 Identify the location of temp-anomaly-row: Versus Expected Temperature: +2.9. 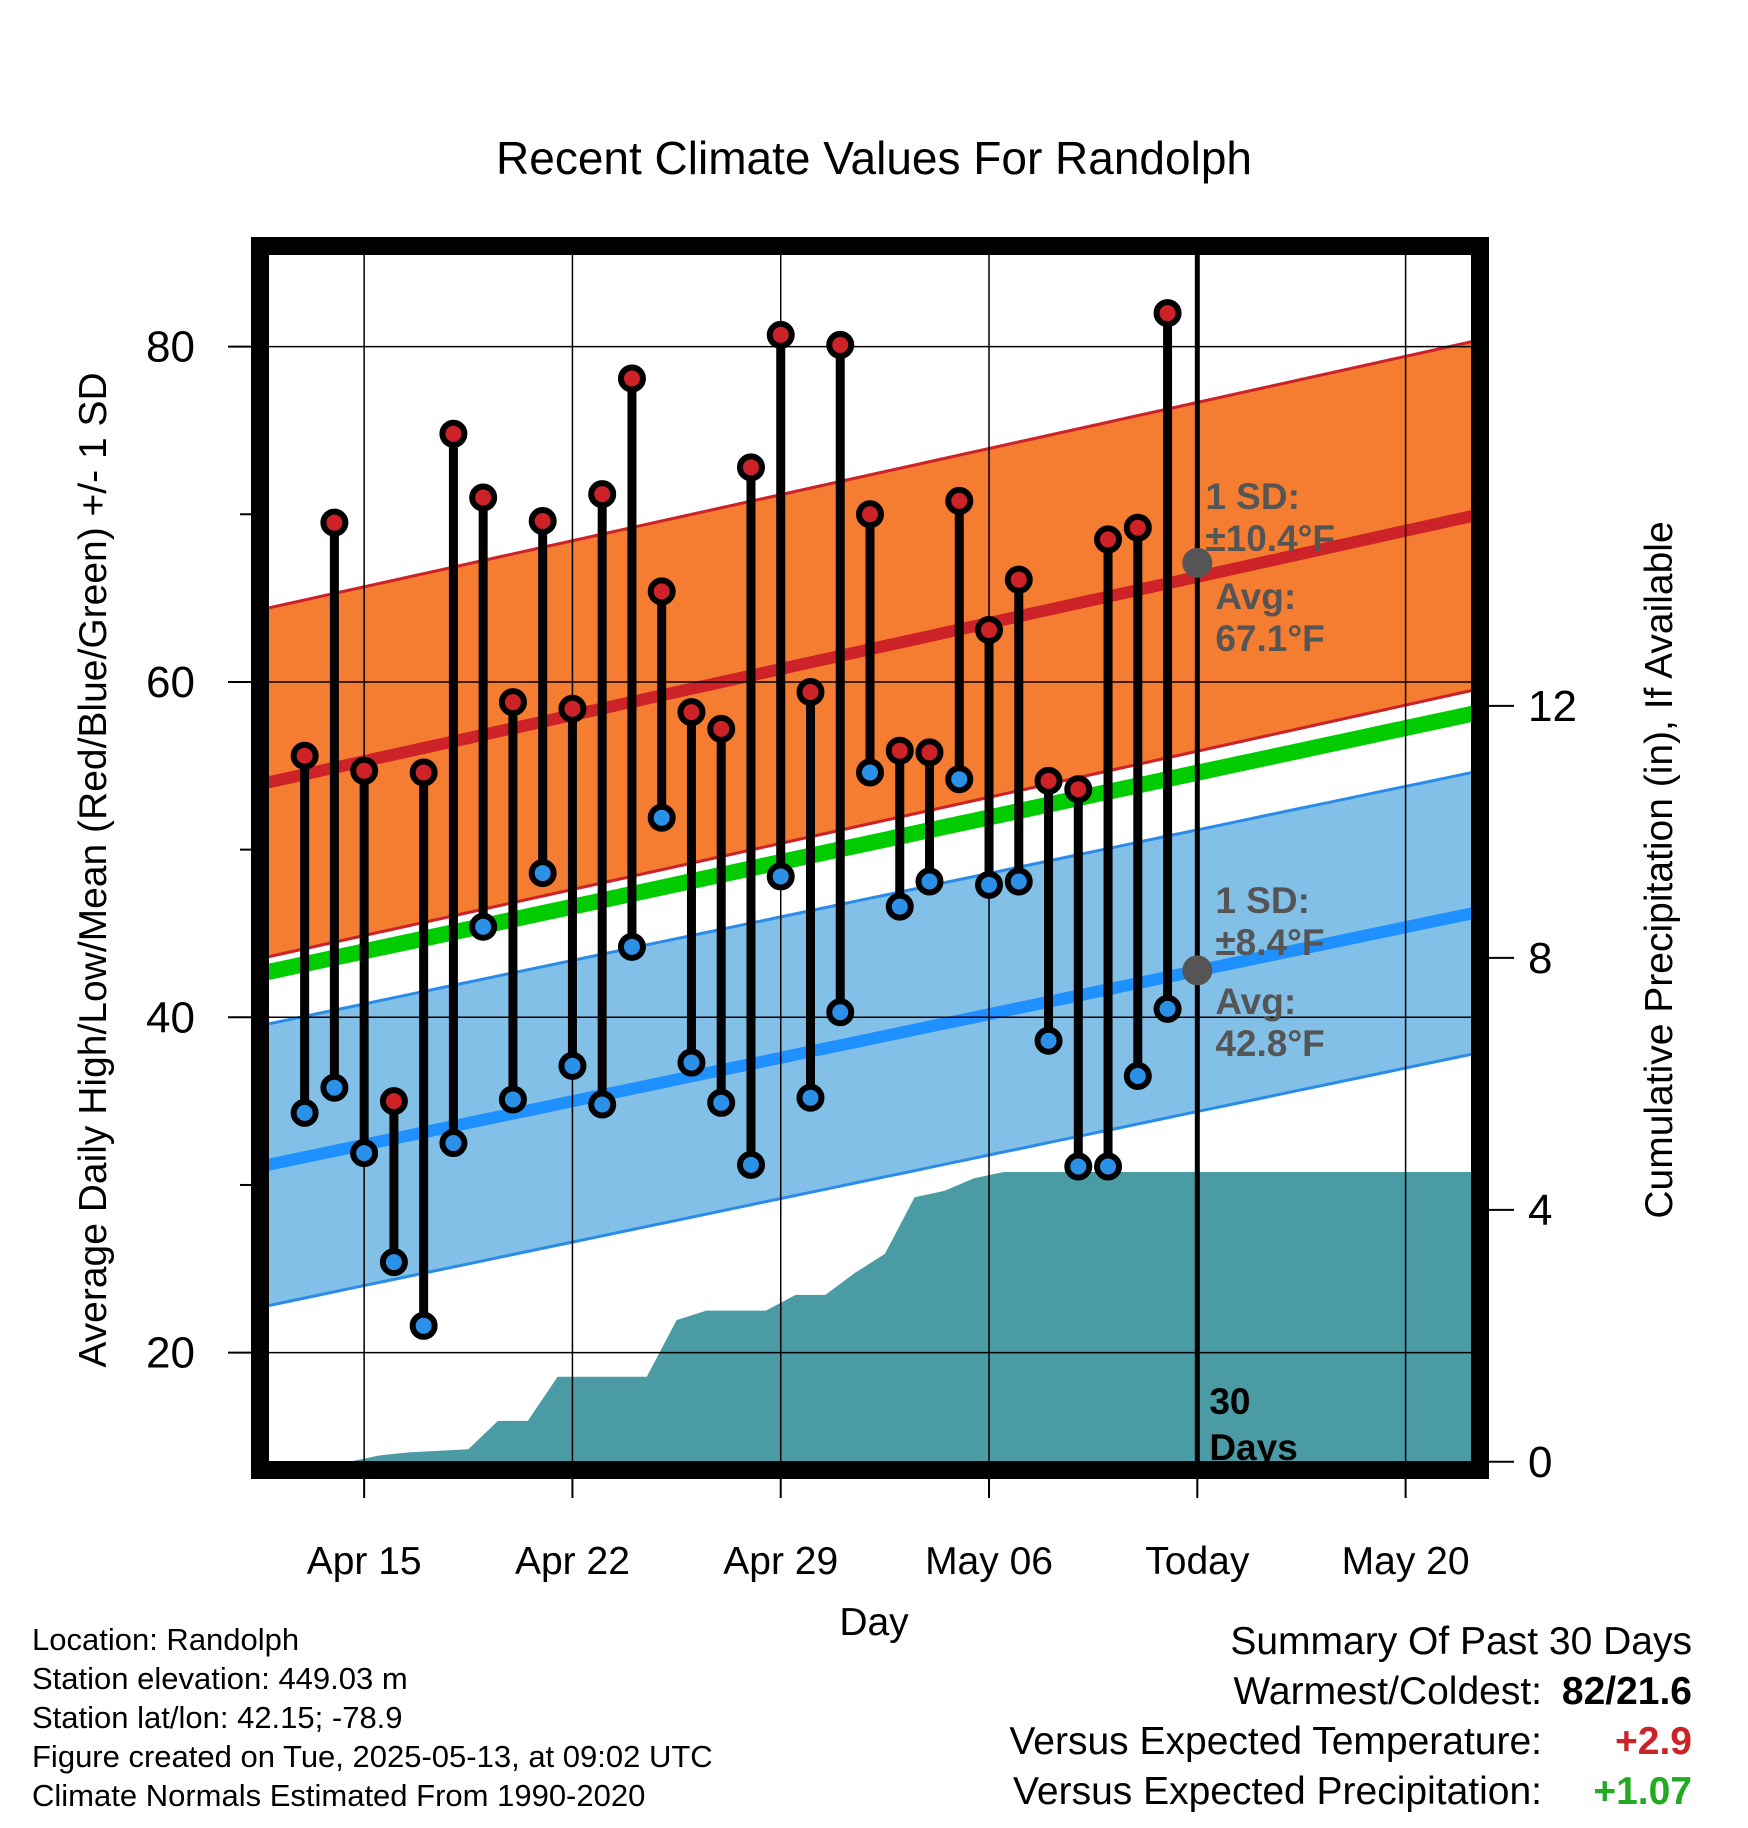
(1242, 1745).